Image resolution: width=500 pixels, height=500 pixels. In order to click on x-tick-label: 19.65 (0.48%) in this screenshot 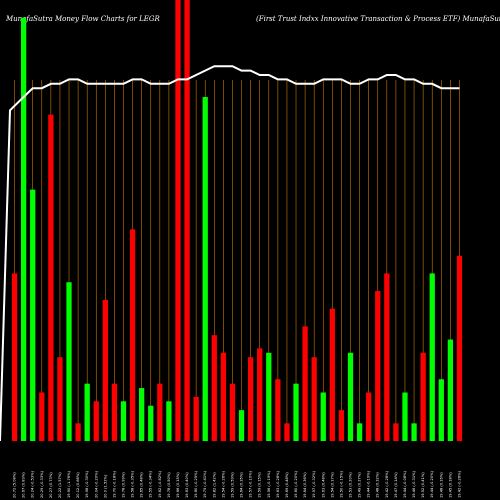, I will do `click(142, 485)`.